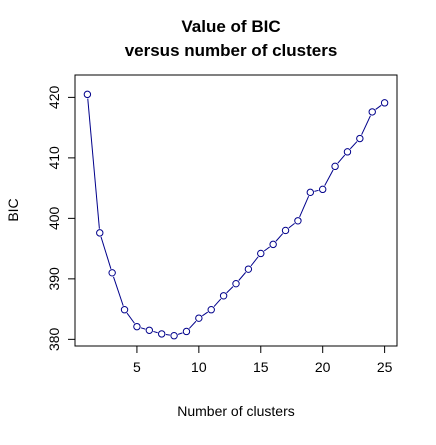 The height and width of the screenshot is (445, 436). I want to click on x-axis-title: Number of clusters, so click(235, 411).